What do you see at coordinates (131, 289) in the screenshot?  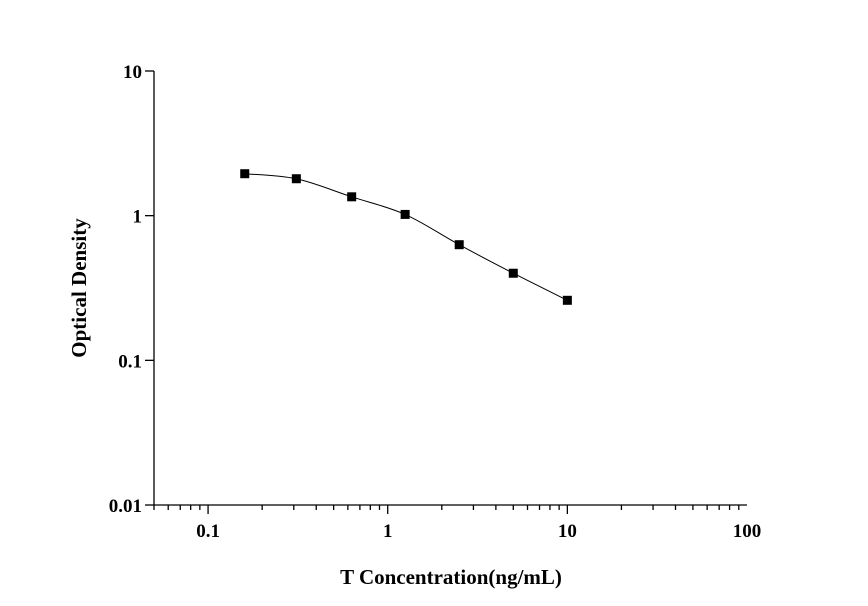 I see `y-axis-ticks: 0.01 0.1 1 10` at bounding box center [131, 289].